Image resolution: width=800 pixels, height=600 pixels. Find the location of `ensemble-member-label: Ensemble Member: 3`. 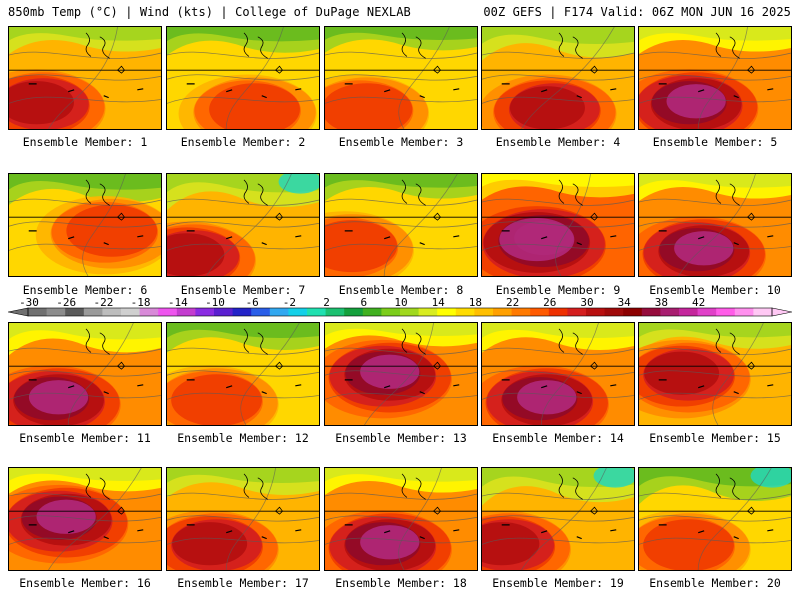

ensemble-member-label: Ensemble Member: 3 is located at coordinates (401, 142).